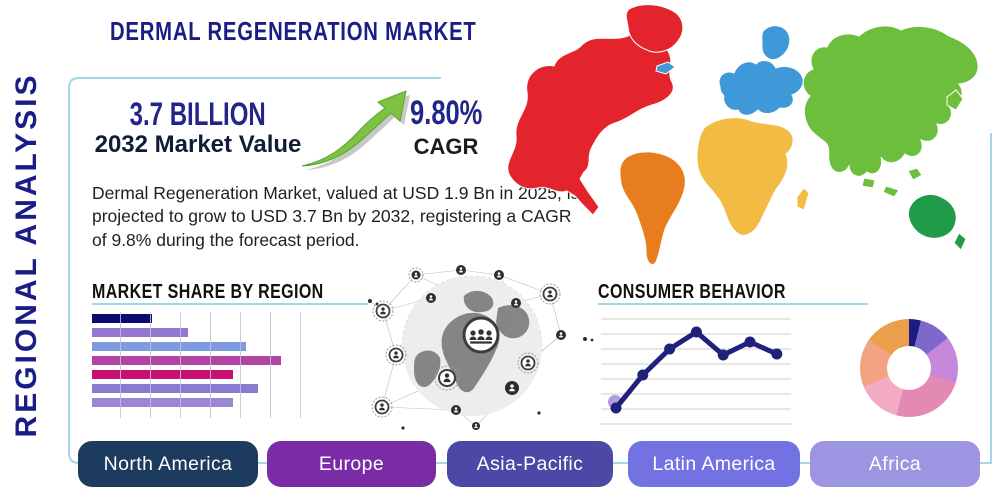 The width and height of the screenshot is (1000, 500). I want to click on bar-chart, so click(201, 365).